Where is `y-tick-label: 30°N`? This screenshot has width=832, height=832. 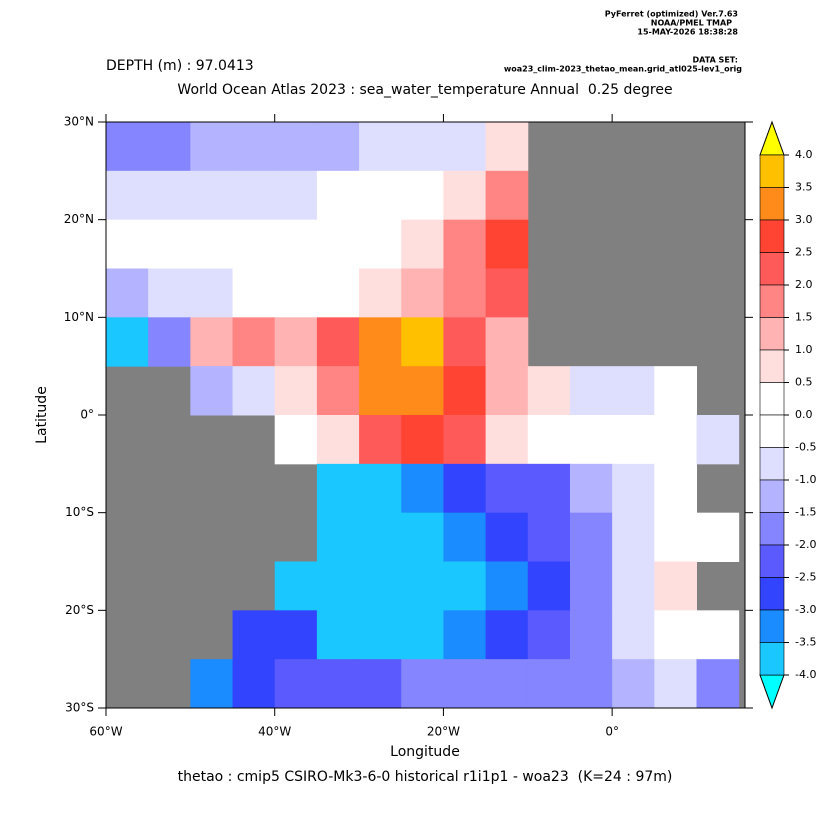 y-tick-label: 30°N is located at coordinates (79, 122).